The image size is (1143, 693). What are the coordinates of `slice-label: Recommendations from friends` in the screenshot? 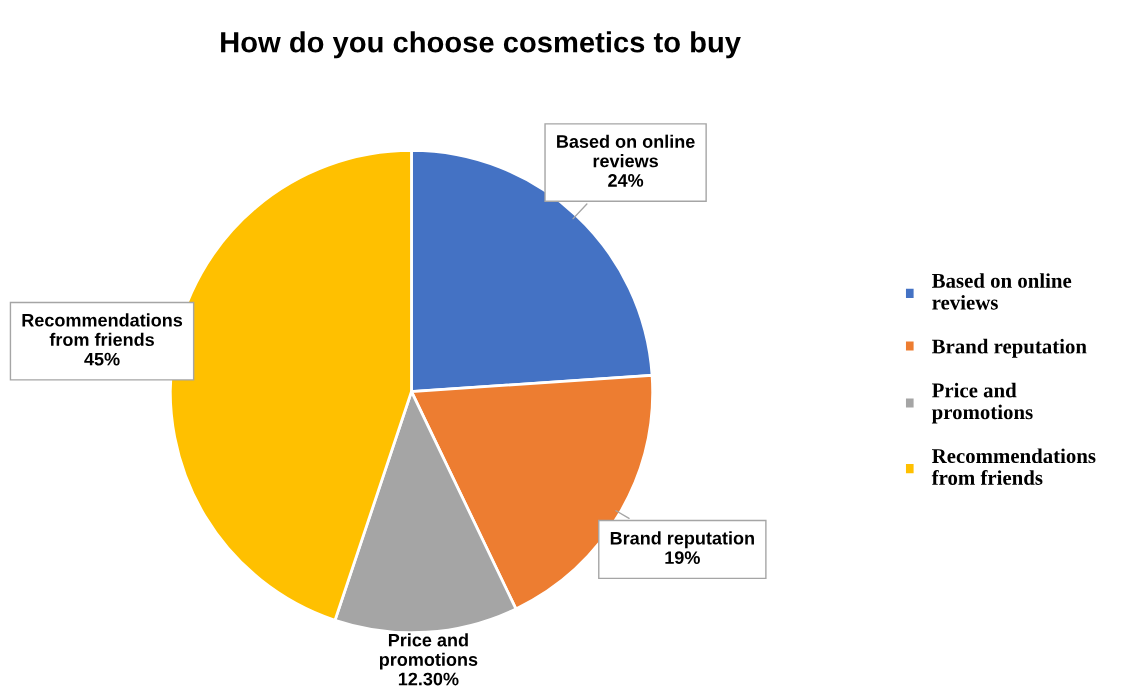 It's located at (102, 330).